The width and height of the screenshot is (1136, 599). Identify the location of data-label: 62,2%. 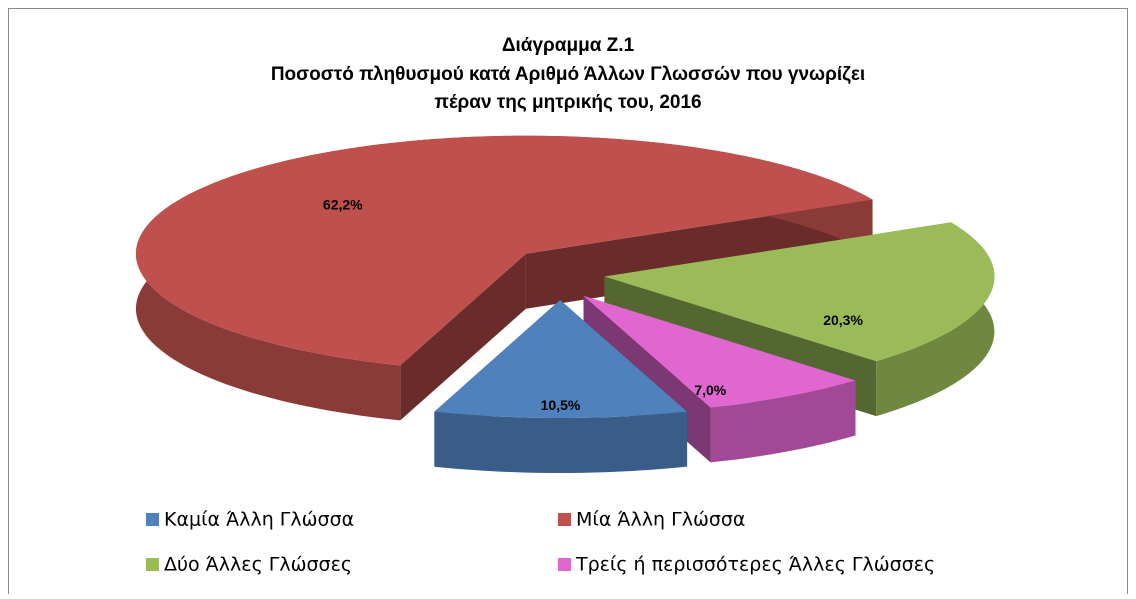
(343, 205).